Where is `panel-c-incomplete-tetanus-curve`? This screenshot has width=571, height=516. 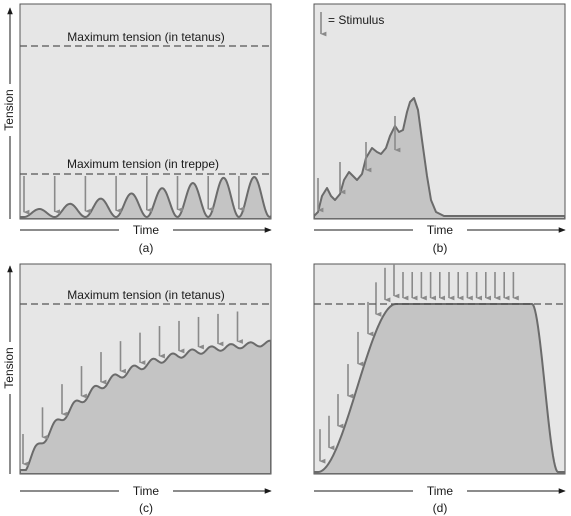 panel-c-incomplete-tetanus-curve is located at coordinates (145, 406).